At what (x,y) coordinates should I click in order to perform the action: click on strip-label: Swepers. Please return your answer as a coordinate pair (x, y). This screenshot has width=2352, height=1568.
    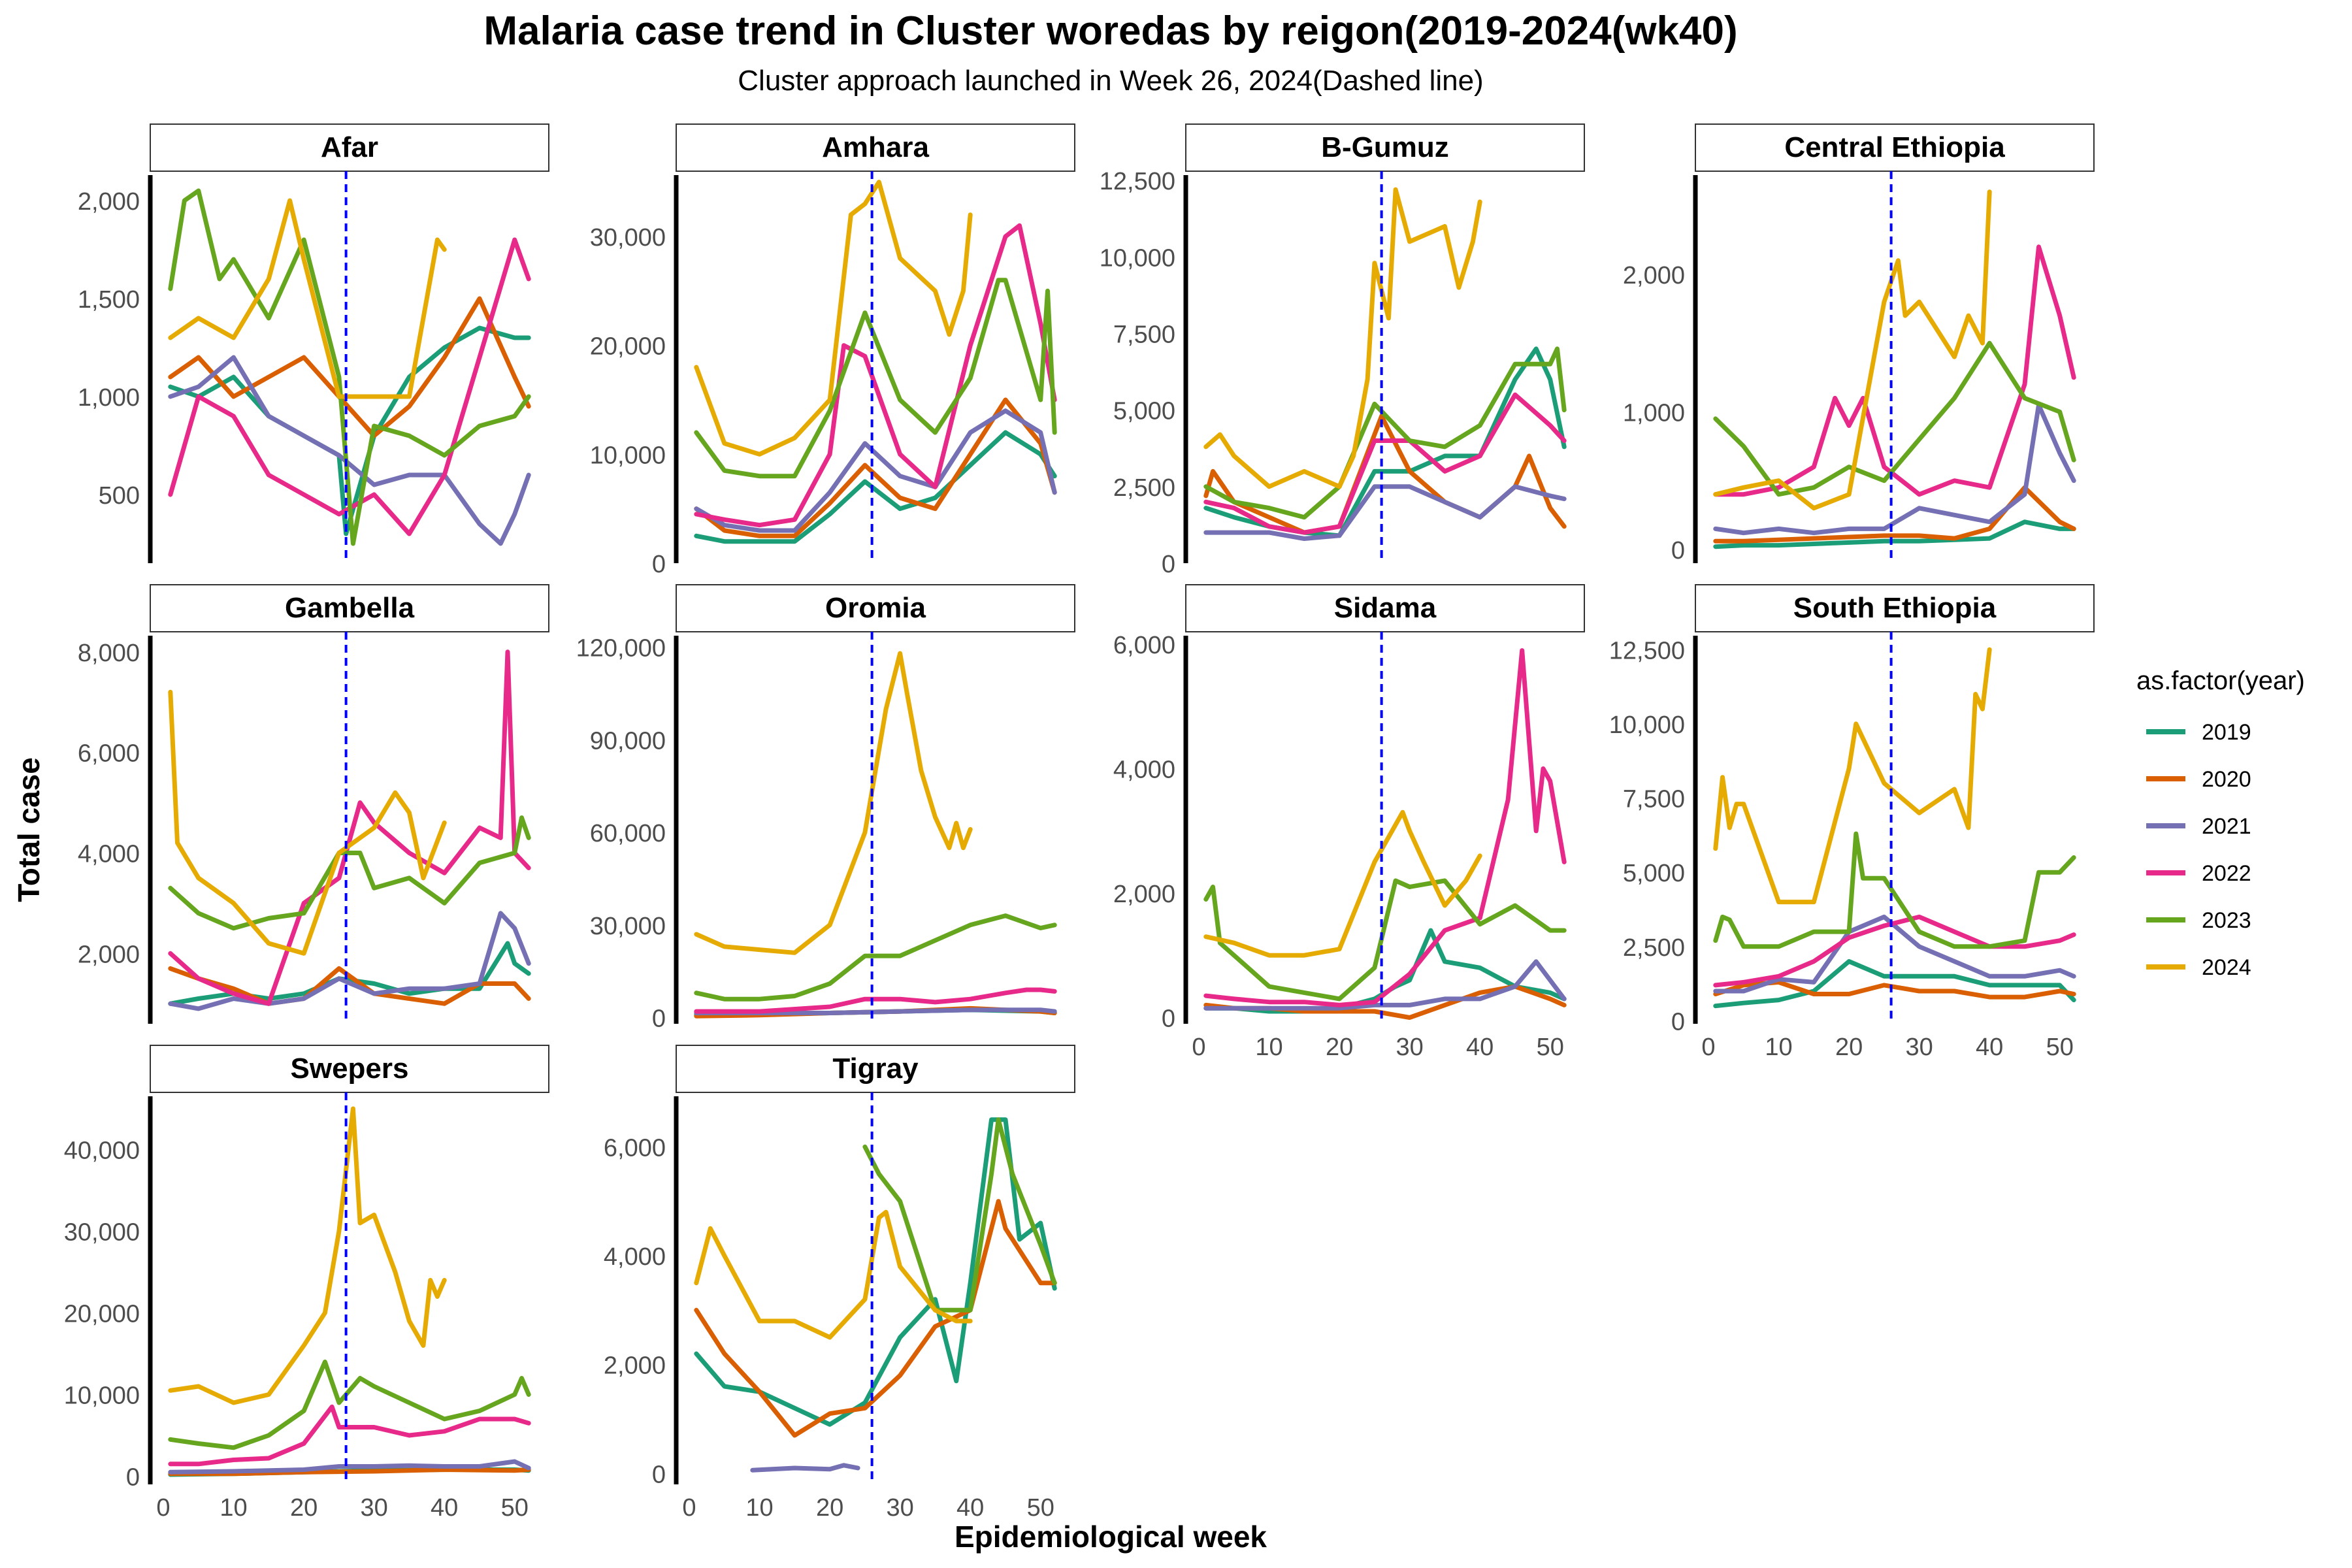
    Looking at the image, I should click on (350, 1069).